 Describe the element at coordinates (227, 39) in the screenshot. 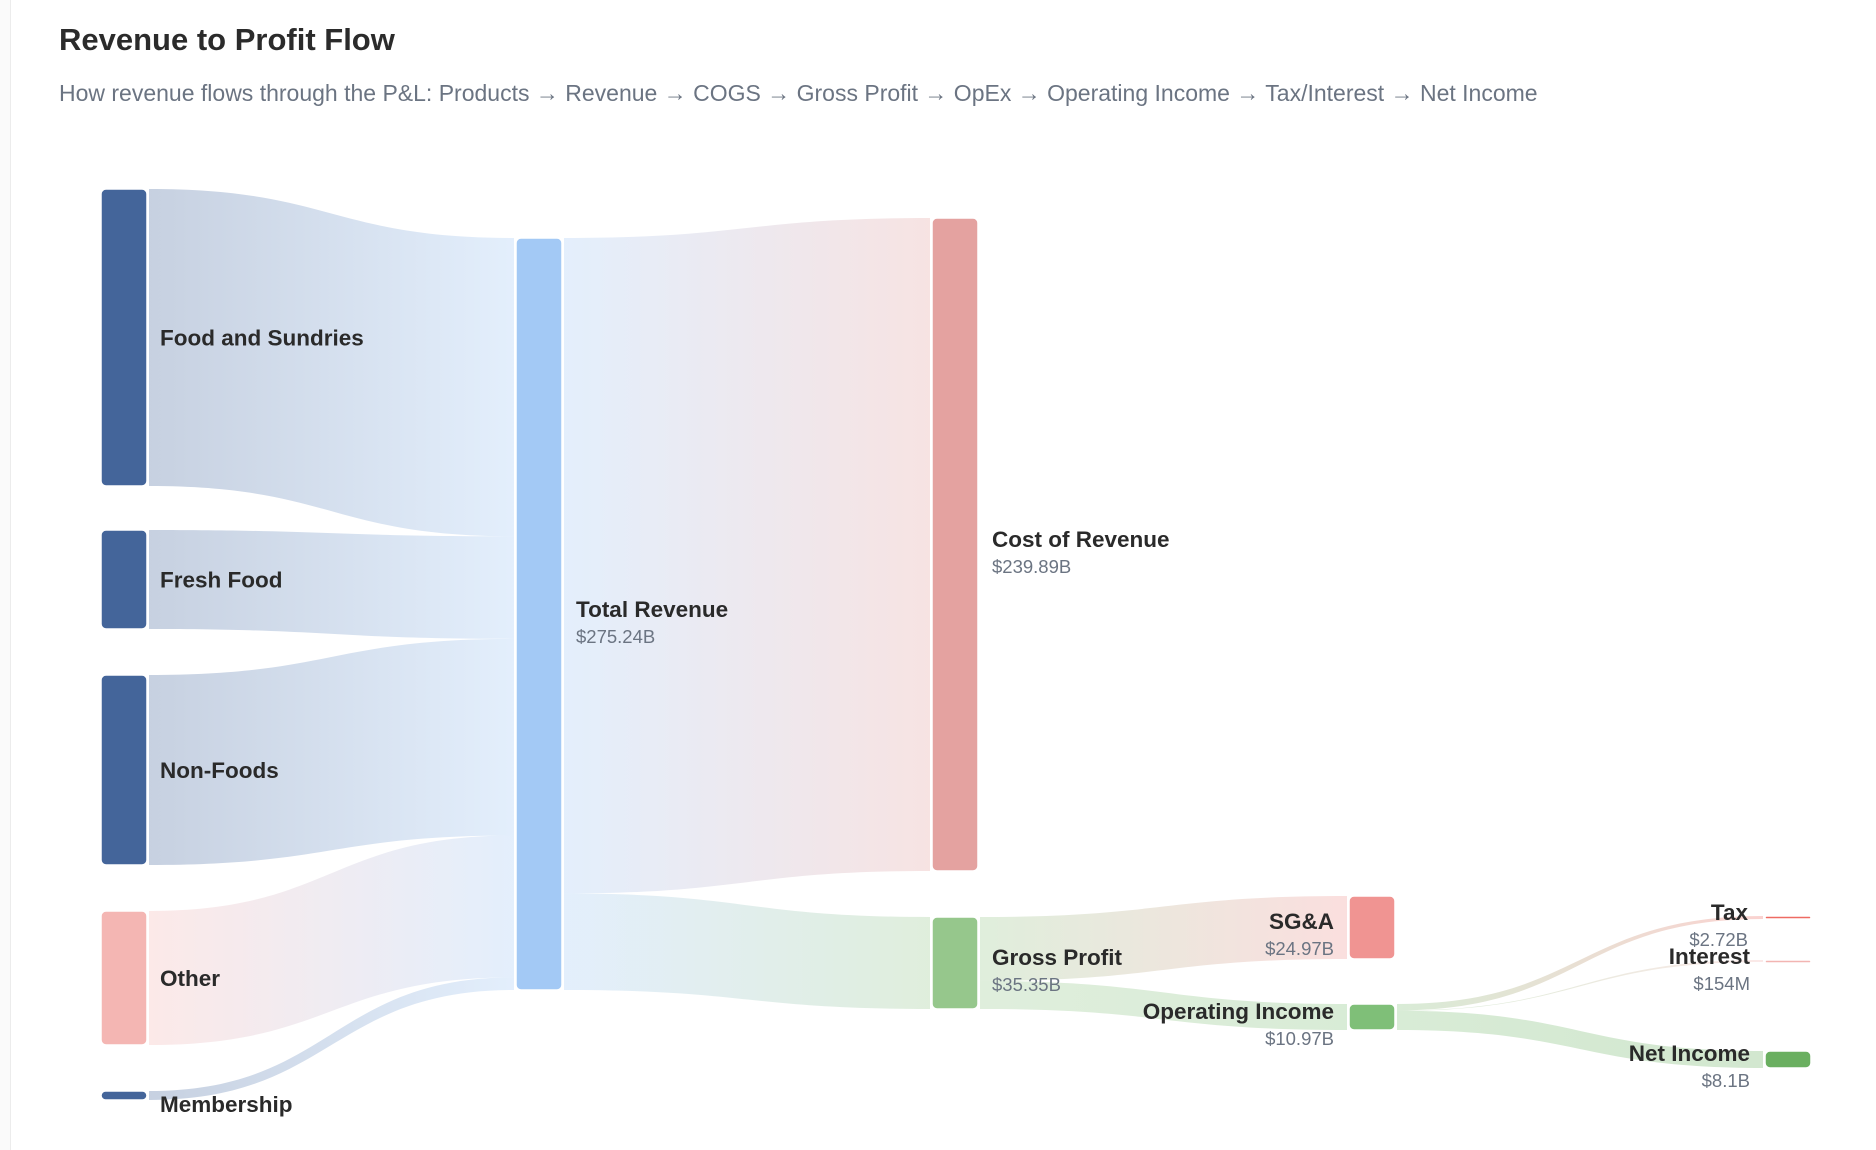

I see `chart-title: Revenue to Profit Flow` at that location.